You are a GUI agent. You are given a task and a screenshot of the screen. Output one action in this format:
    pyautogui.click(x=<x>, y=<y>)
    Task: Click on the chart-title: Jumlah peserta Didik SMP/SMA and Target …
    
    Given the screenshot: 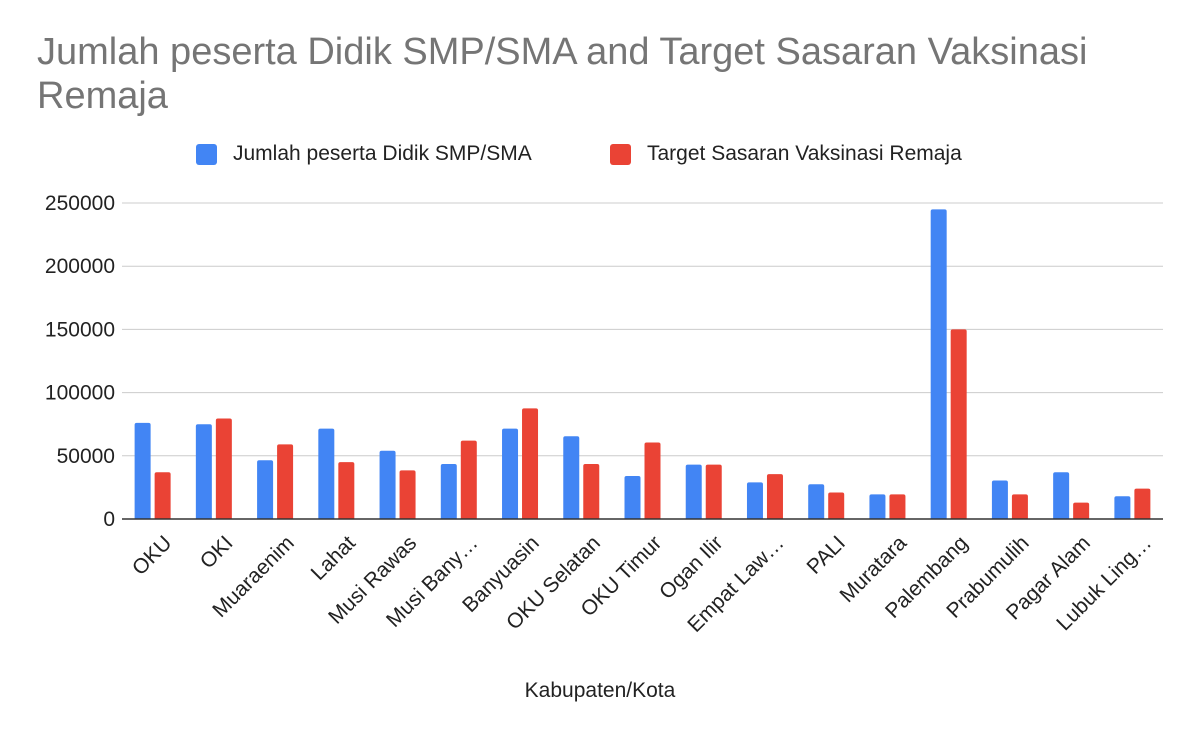 What is the action you would take?
    pyautogui.click(x=562, y=74)
    